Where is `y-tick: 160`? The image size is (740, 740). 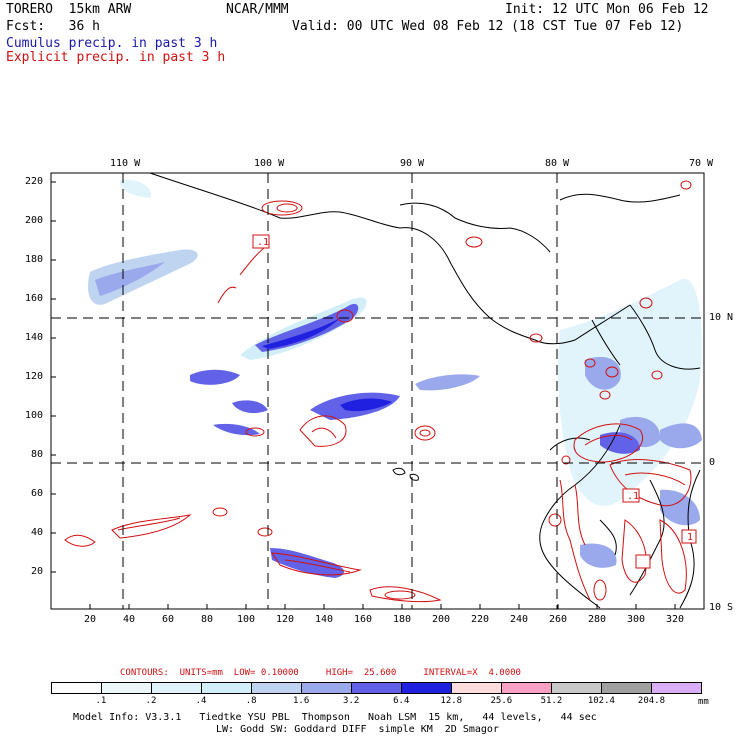
y-tick: 160 is located at coordinates (34, 298).